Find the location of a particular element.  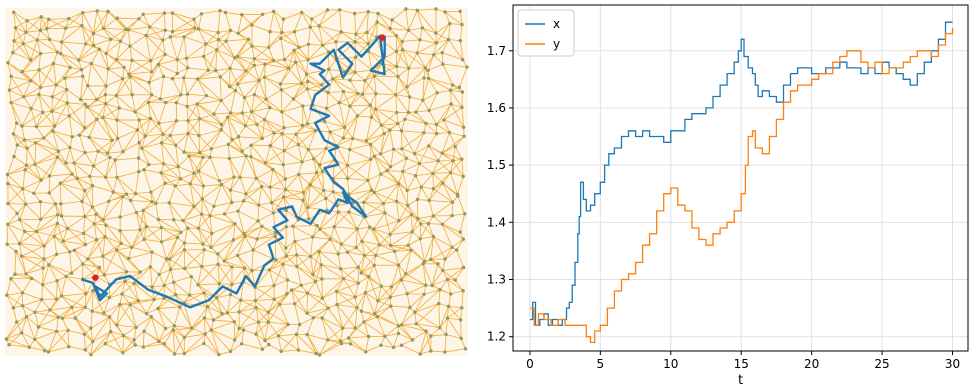

x-tick-label: 0 is located at coordinates (530, 364).